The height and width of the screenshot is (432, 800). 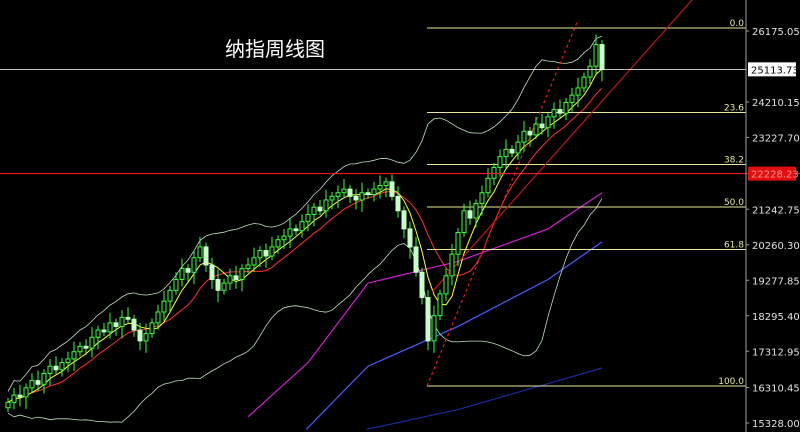 What do you see at coordinates (776, 32) in the screenshot?
I see `y-tick-label: 26175.05` at bounding box center [776, 32].